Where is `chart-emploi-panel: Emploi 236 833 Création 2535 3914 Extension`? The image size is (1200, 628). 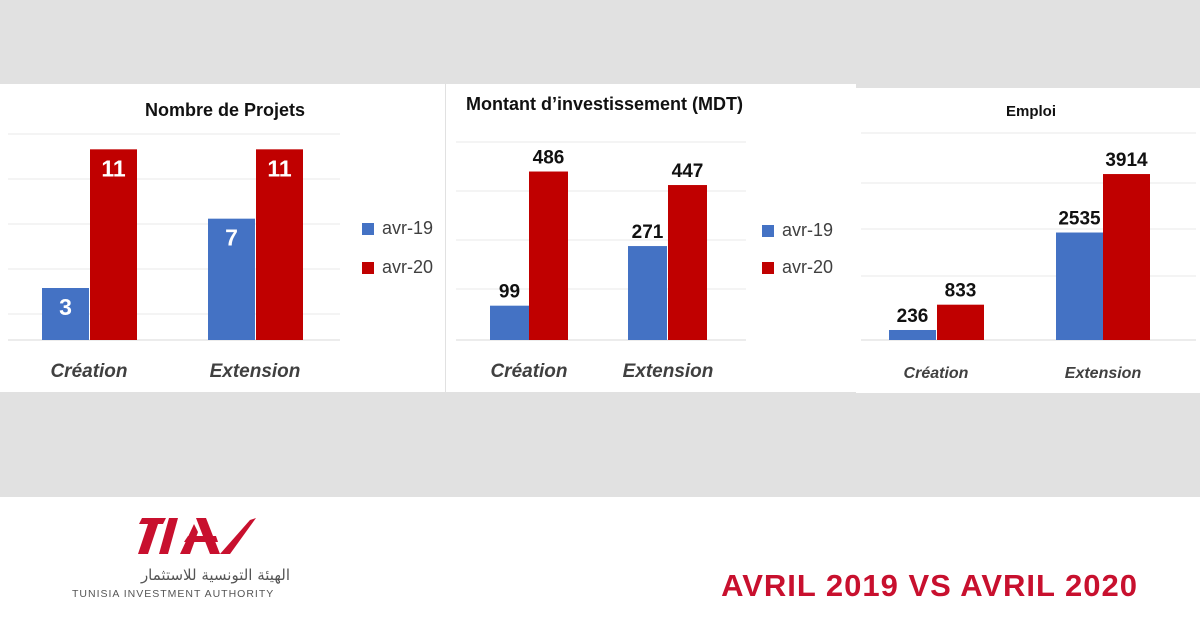 chart-emploi-panel: Emploi 236 833 Création 2535 3914 Extension is located at coordinates (1028, 240).